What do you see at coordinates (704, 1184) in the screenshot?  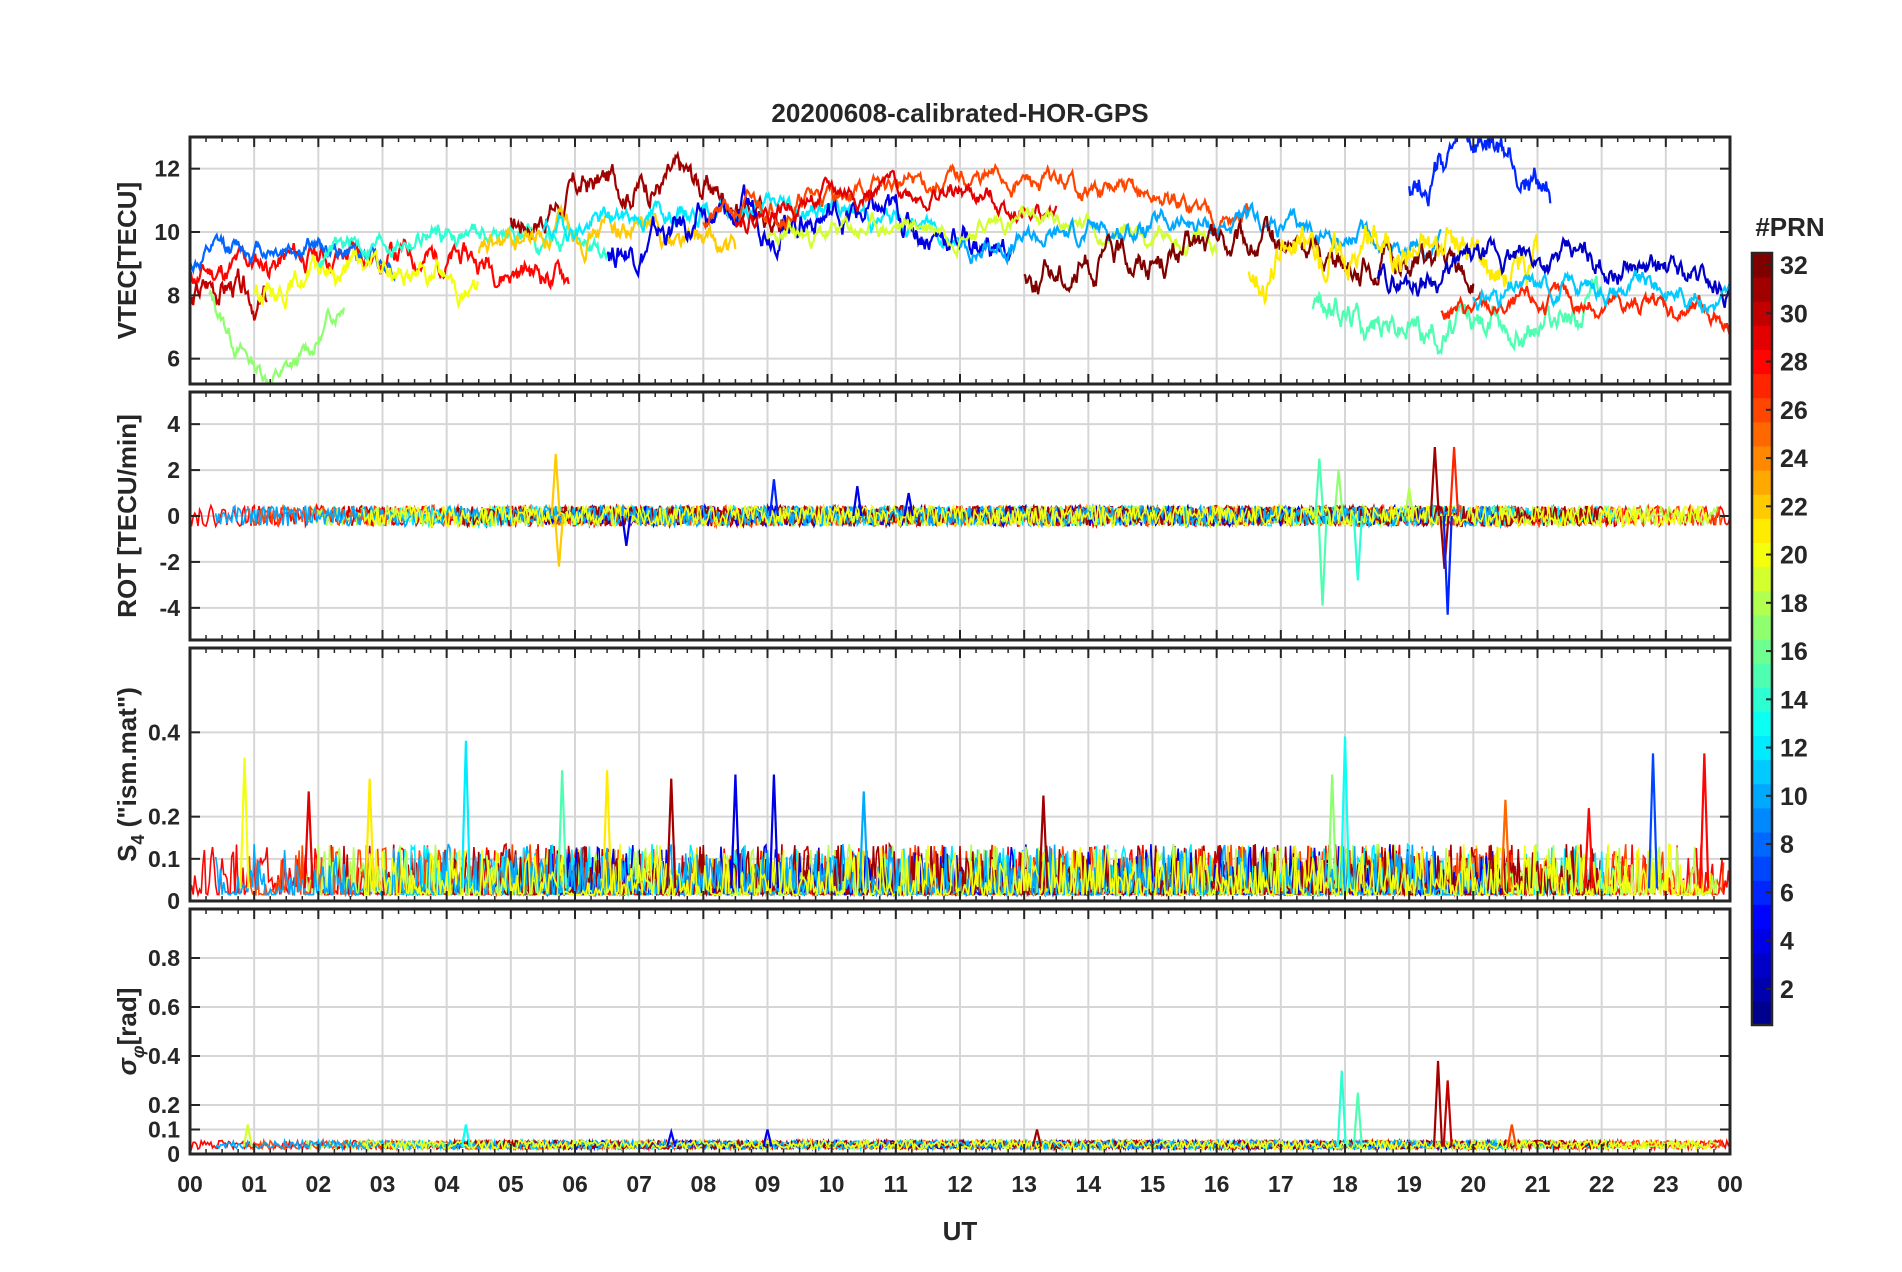 I see `x-tick-label: 08` at bounding box center [704, 1184].